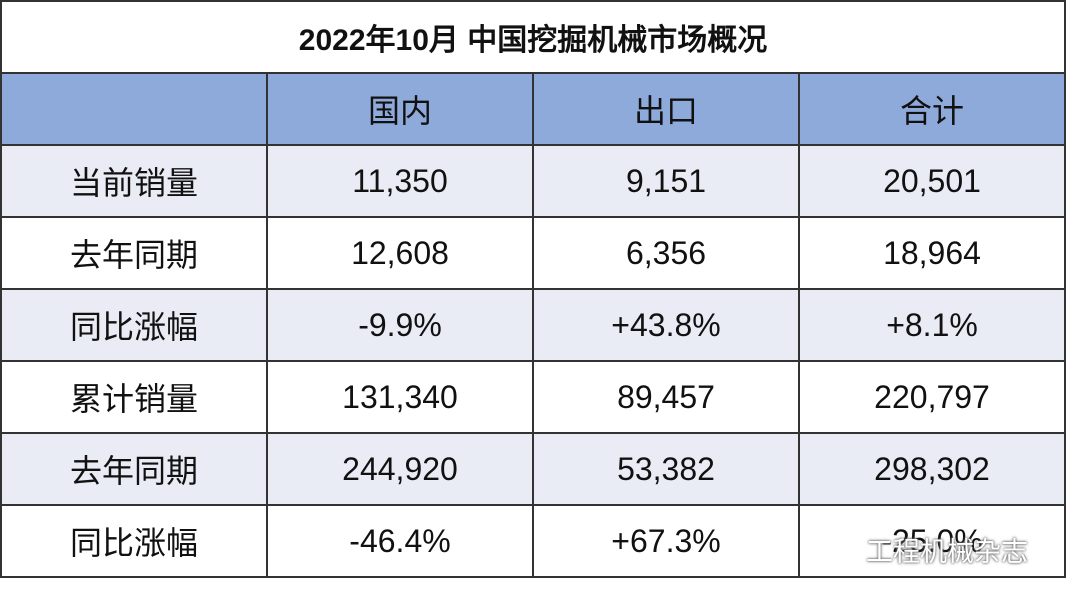 Image resolution: width=1066 pixels, height=596 pixels. Describe the element at coordinates (134, 109) in the screenshot. I see `header-corner` at that location.